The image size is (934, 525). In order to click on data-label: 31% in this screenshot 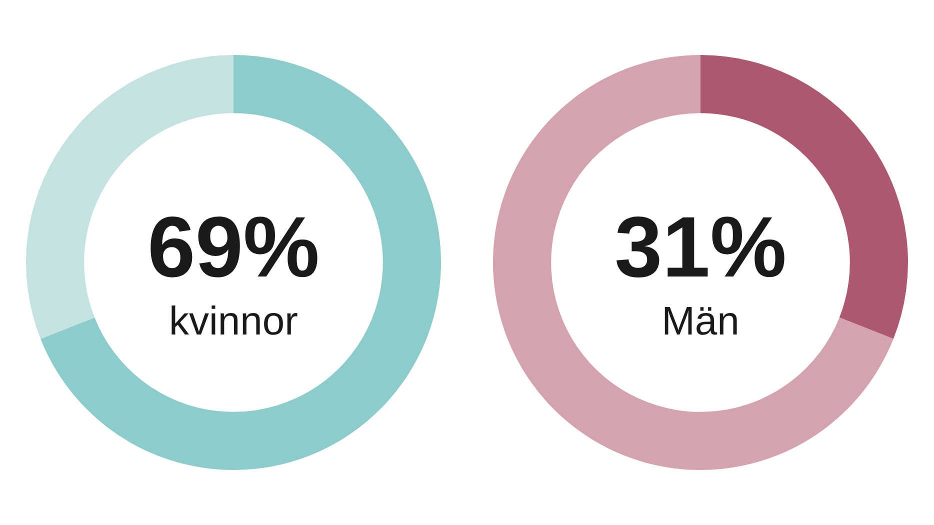, I will do `click(700, 248)`.